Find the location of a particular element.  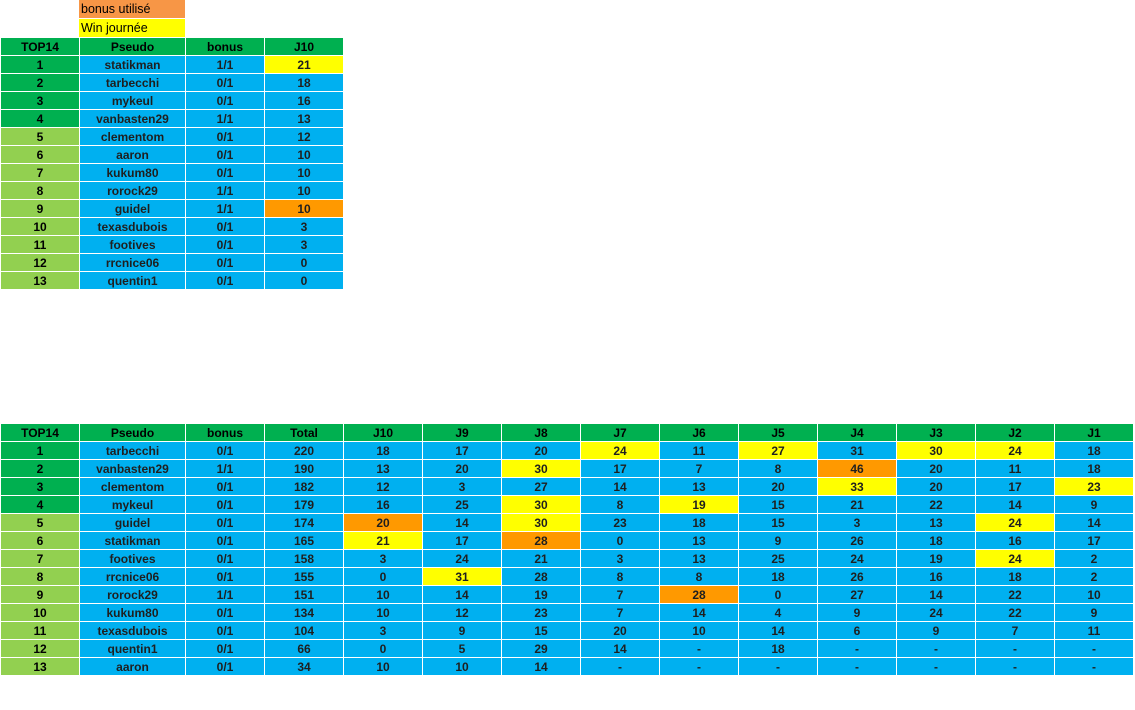

score-cell: 18 is located at coordinates (304, 82).